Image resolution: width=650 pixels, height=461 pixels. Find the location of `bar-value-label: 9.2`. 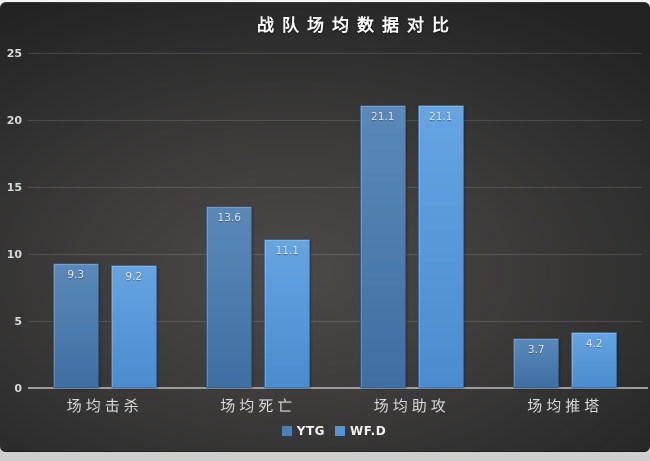

bar-value-label: 9.2 is located at coordinates (134, 276).